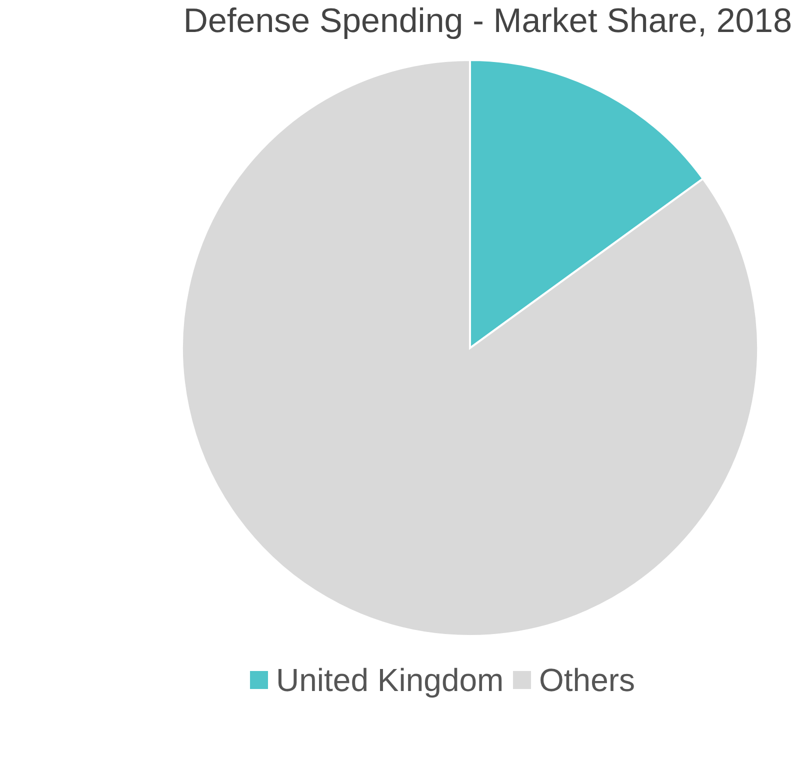 This screenshot has width=796, height=757. I want to click on legend-label: United Kingdom, so click(390, 680).